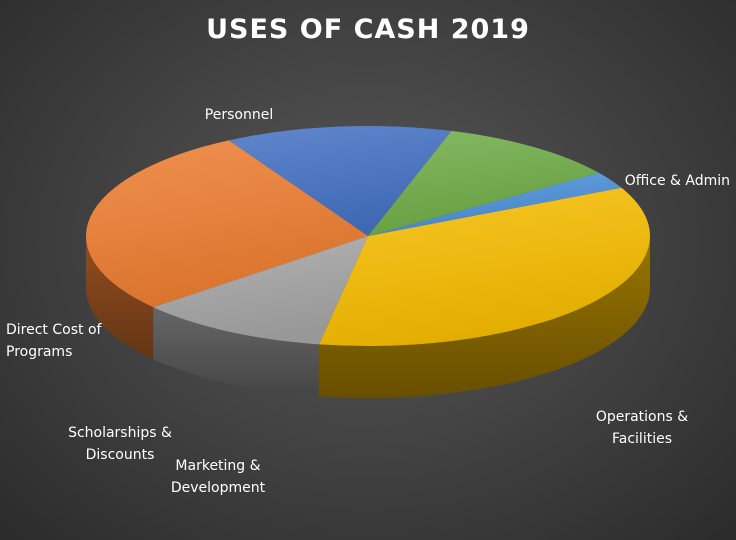 The height and width of the screenshot is (540, 736). What do you see at coordinates (368, 29) in the screenshot?
I see `chart-title: USES OF CASH 2019` at bounding box center [368, 29].